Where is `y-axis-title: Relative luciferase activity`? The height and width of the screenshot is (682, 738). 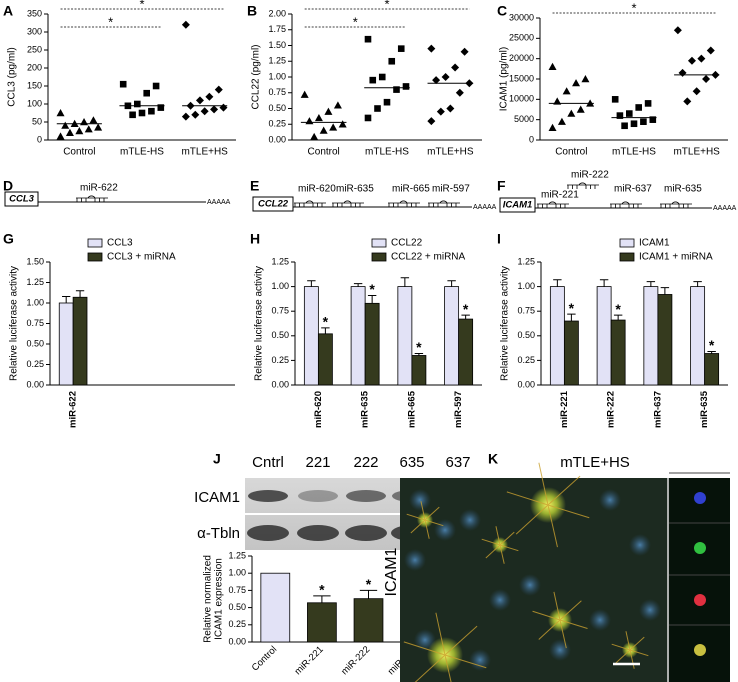
y-axis-title: Relative luciferase activity is located at coordinates (505, 323).